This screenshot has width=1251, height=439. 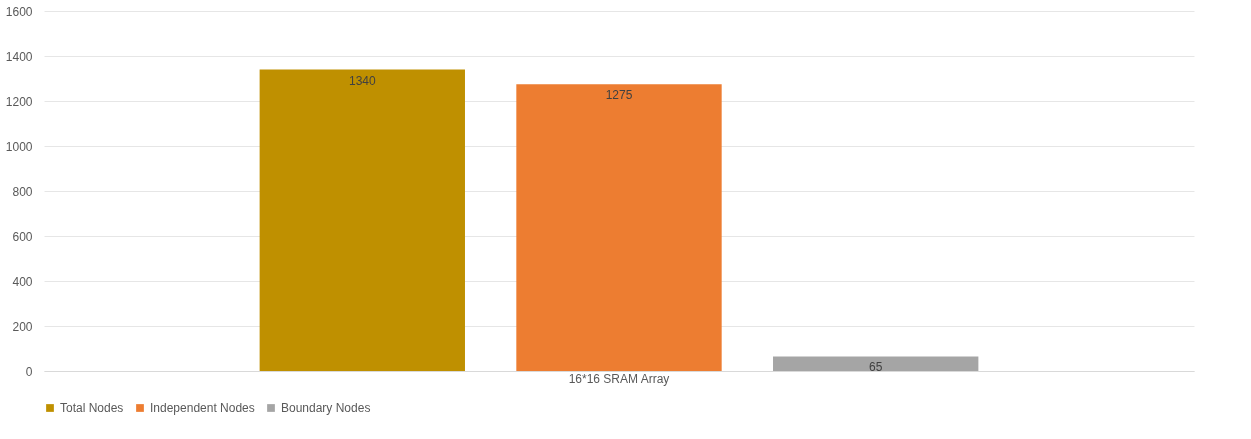 I want to click on data-label: 65, so click(x=876, y=367).